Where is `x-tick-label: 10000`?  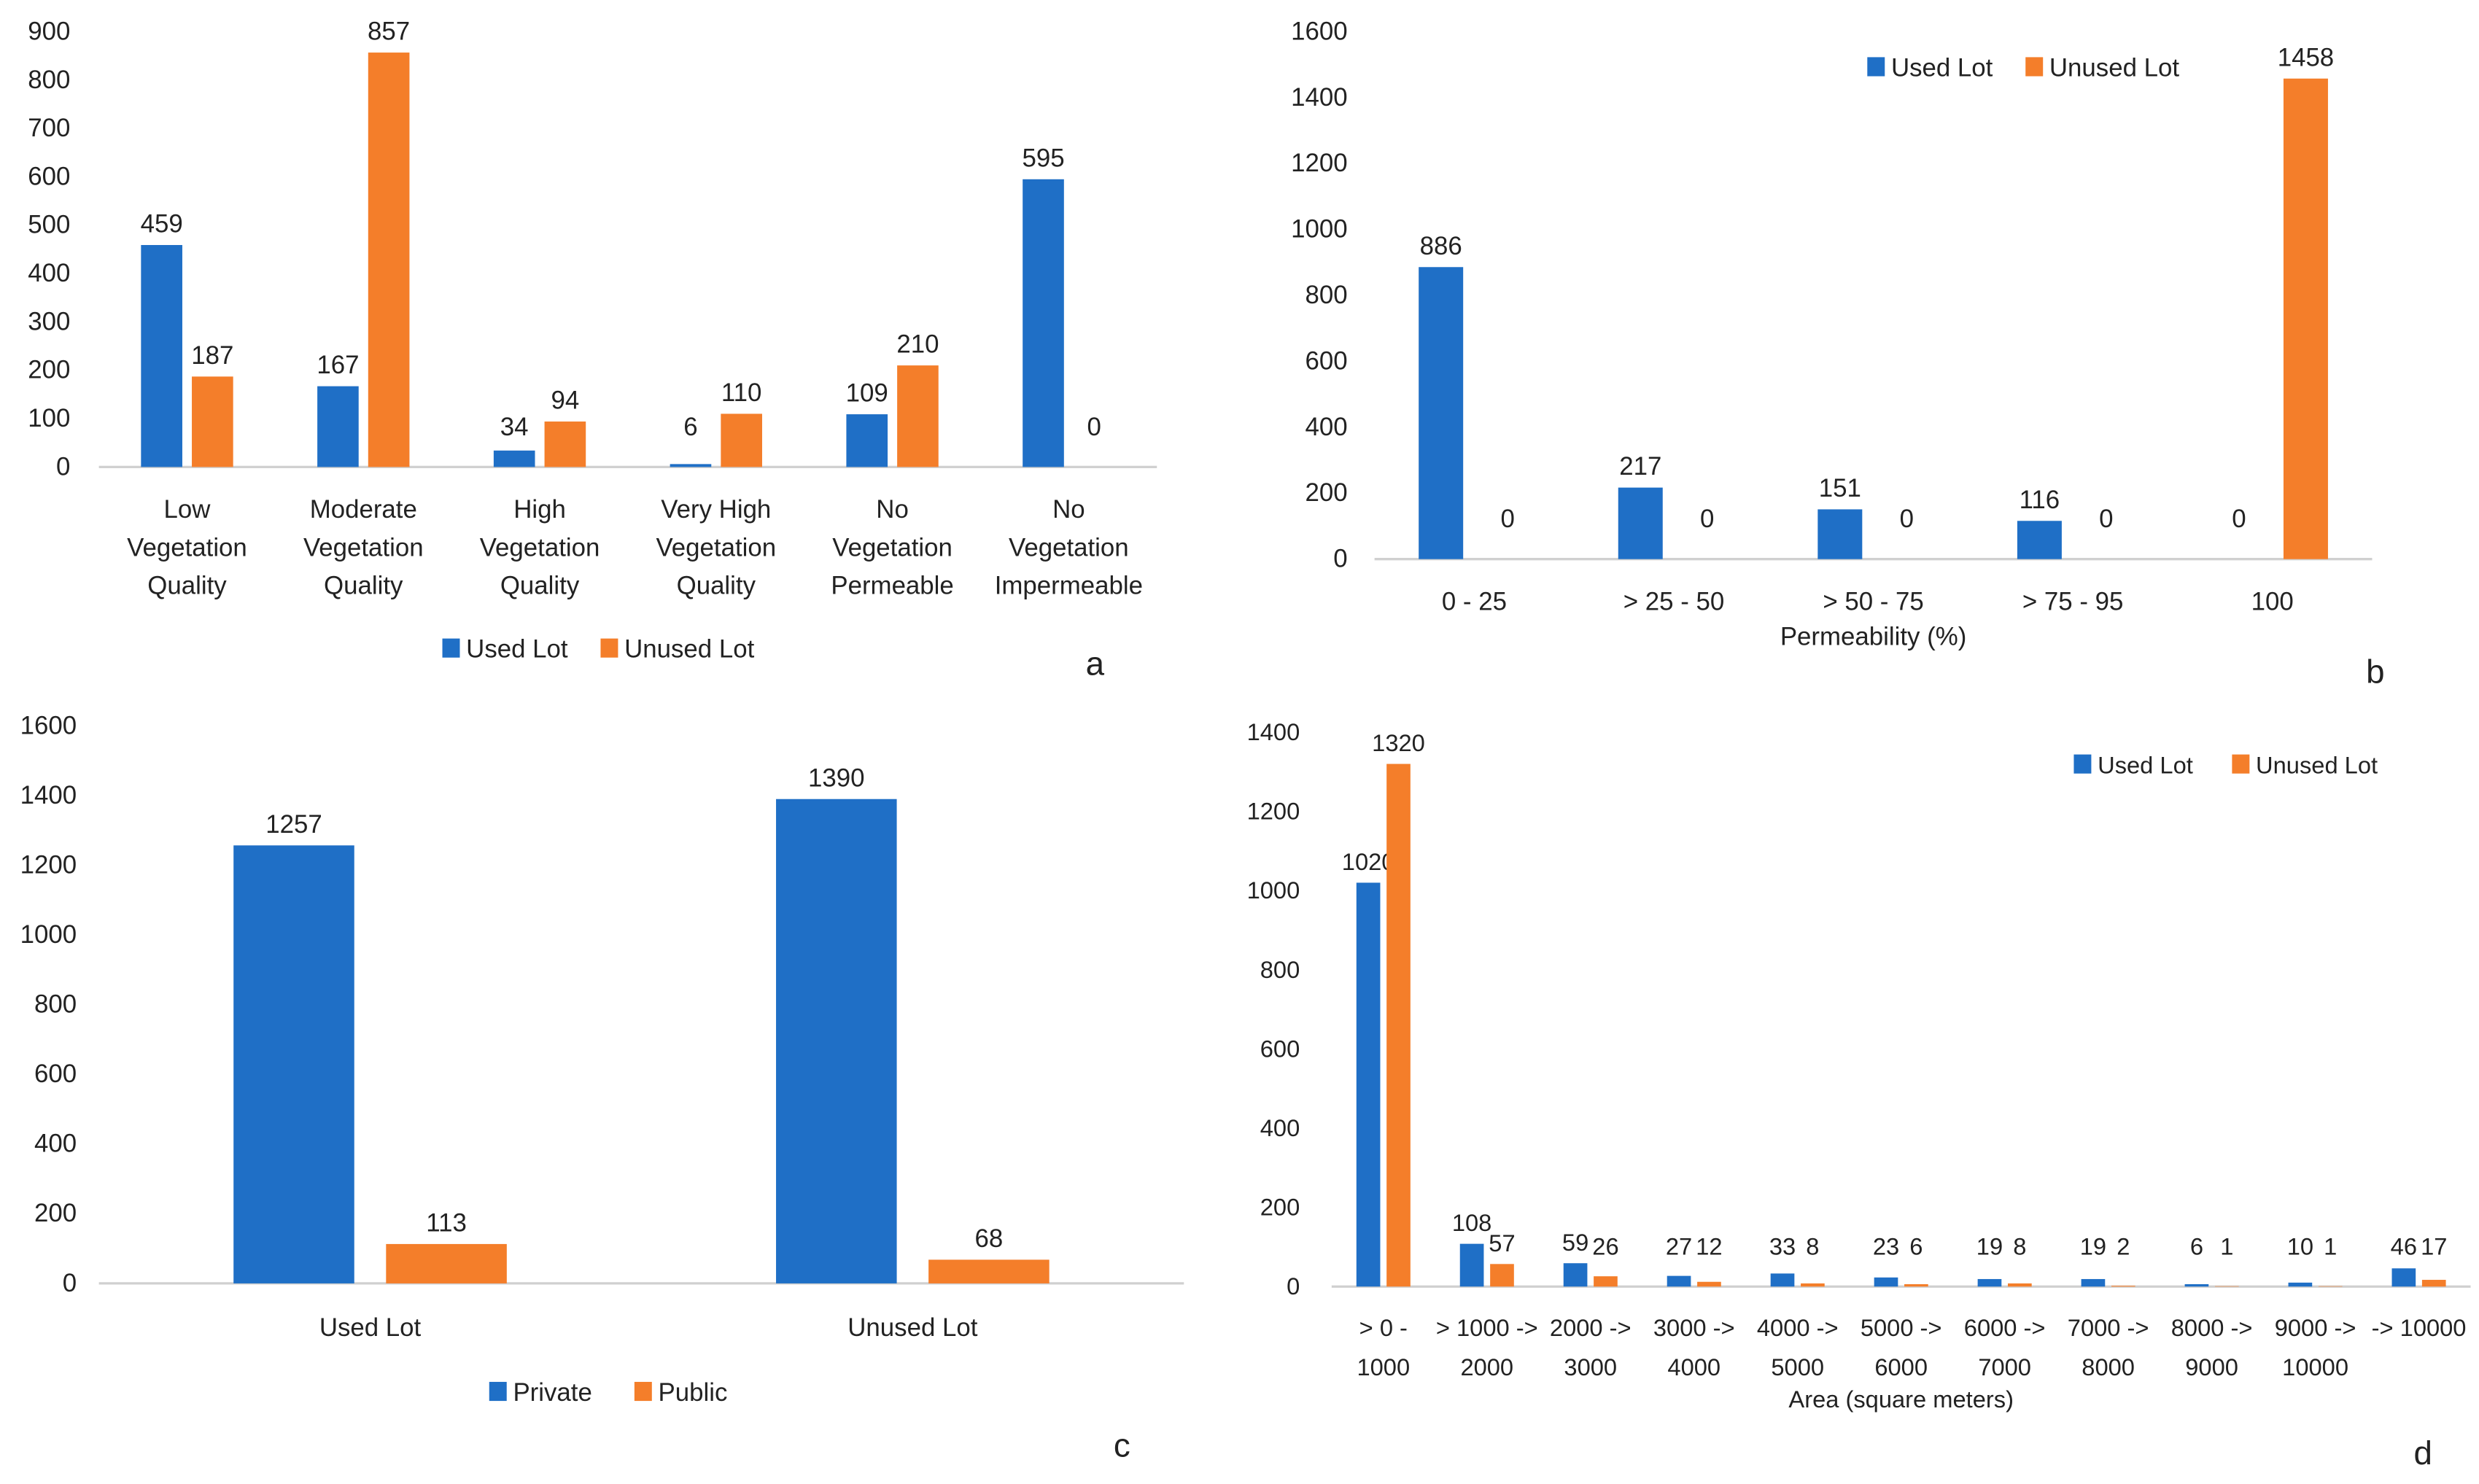
x-tick-label: 10000 is located at coordinates (2315, 1366).